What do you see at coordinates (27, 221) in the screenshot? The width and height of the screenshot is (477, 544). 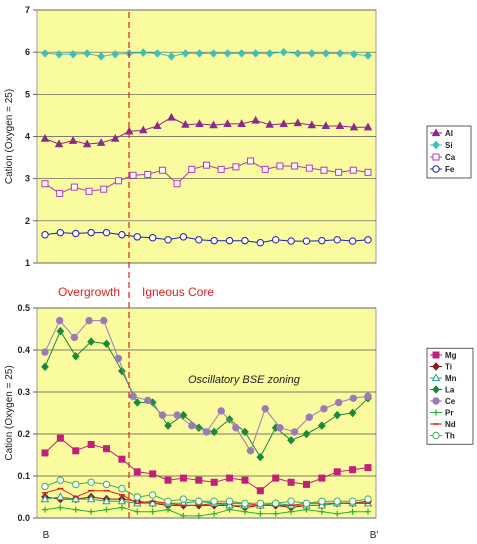 I see `y-tick-label: 2` at bounding box center [27, 221].